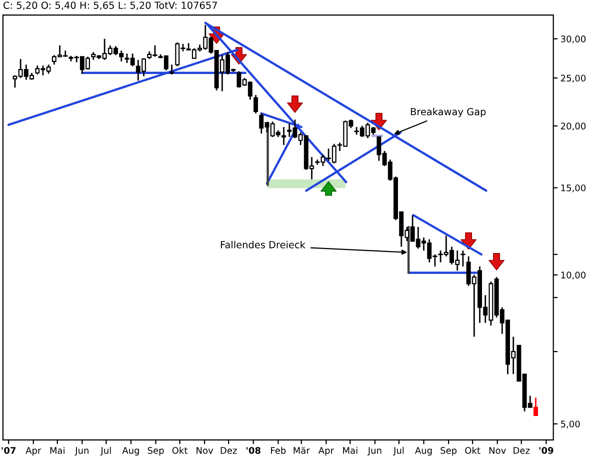 This screenshot has width=595, height=471. What do you see at coordinates (546, 450) in the screenshot?
I see `x-tick-label: '09` at bounding box center [546, 450].